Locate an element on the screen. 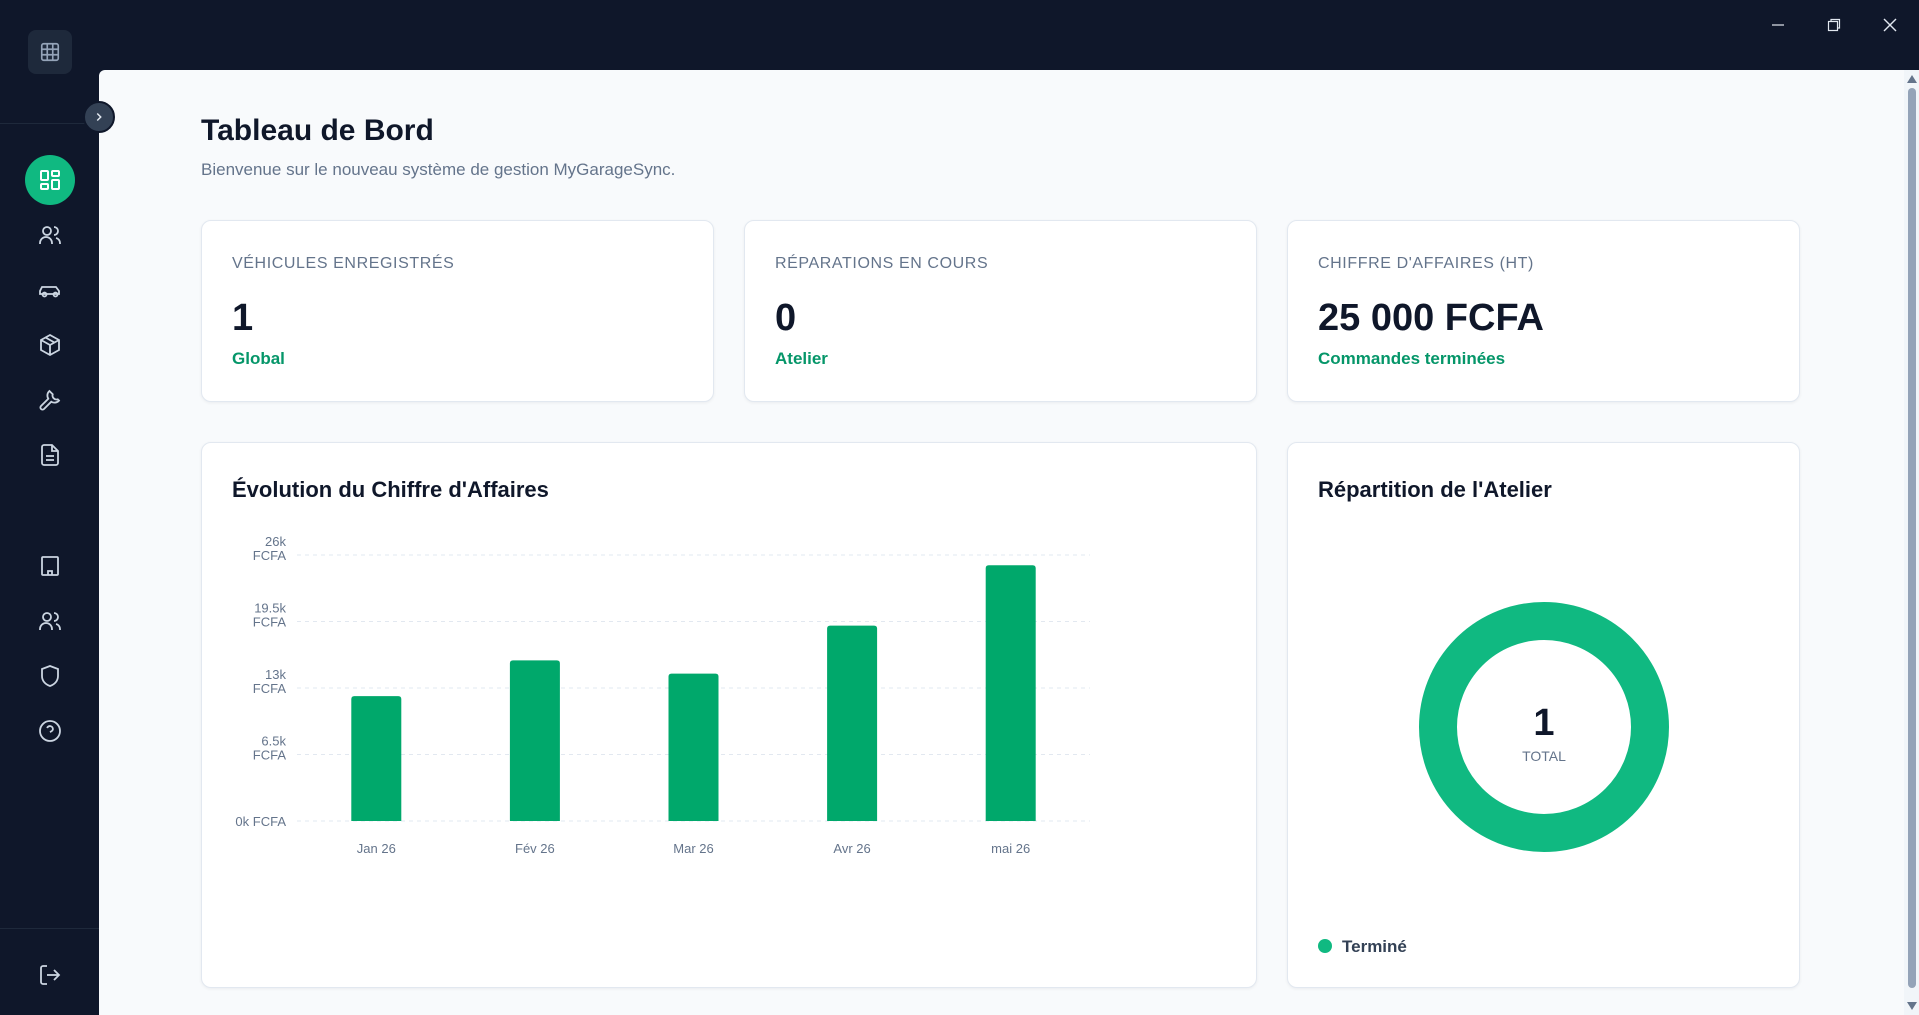  restore-button is located at coordinates (1834, 25).